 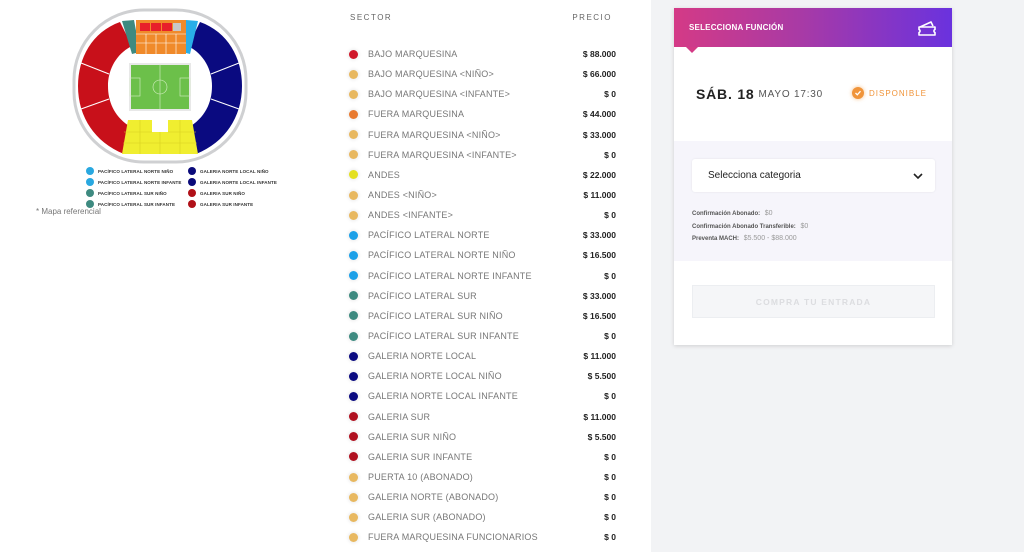 I want to click on legend-item: PACÍFICO LATERAL SUR INFANTE, so click(x=137, y=204).